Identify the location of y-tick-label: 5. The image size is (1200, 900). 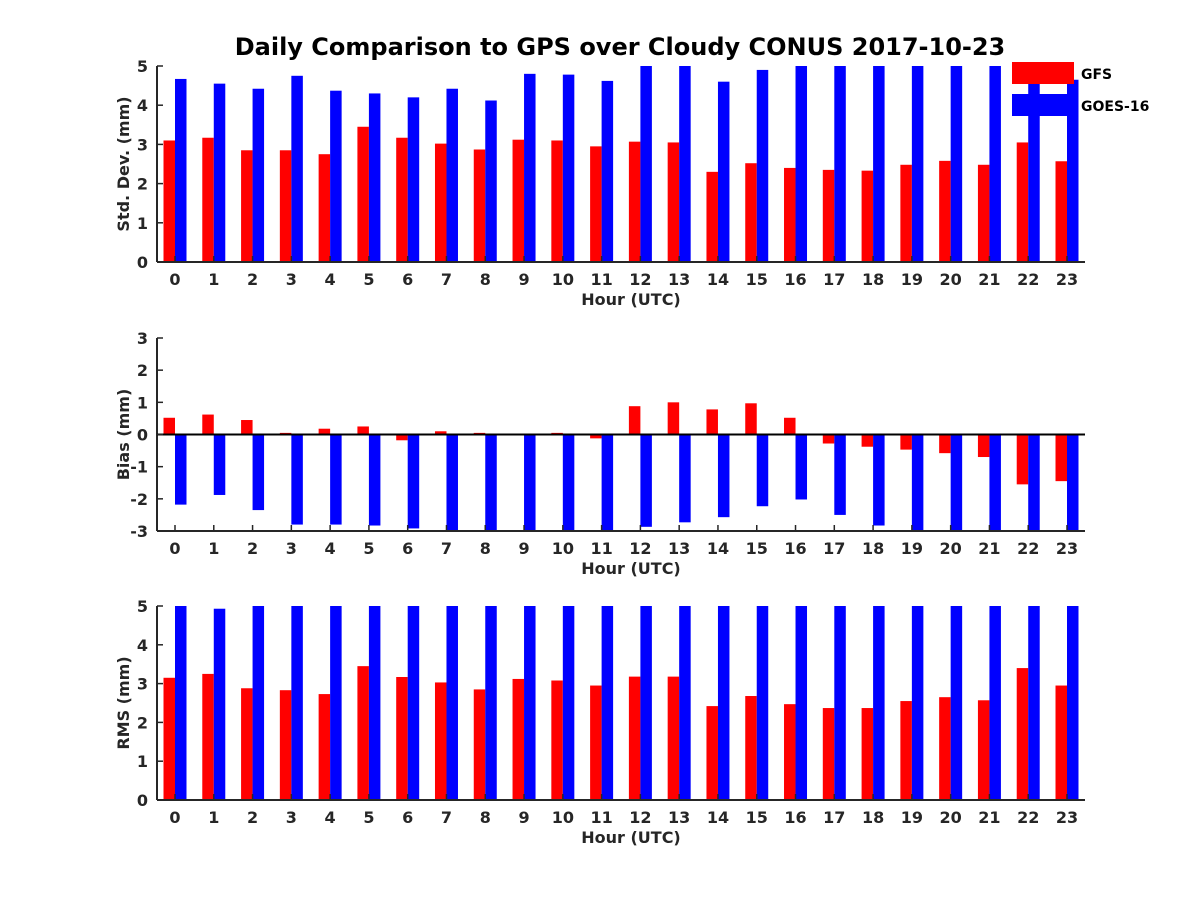
(142, 606).